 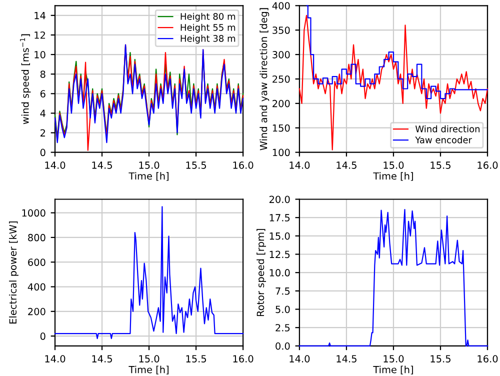 I want to click on y-tick-label: 6, so click(x=43, y=94).